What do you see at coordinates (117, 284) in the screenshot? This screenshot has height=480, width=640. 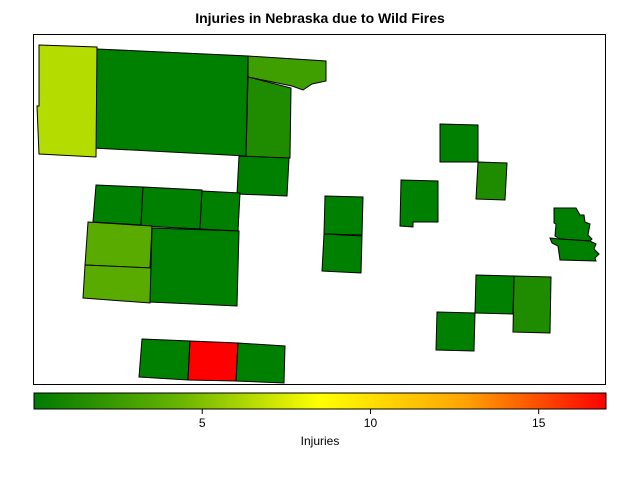 I see `county-w-row3-a` at bounding box center [117, 284].